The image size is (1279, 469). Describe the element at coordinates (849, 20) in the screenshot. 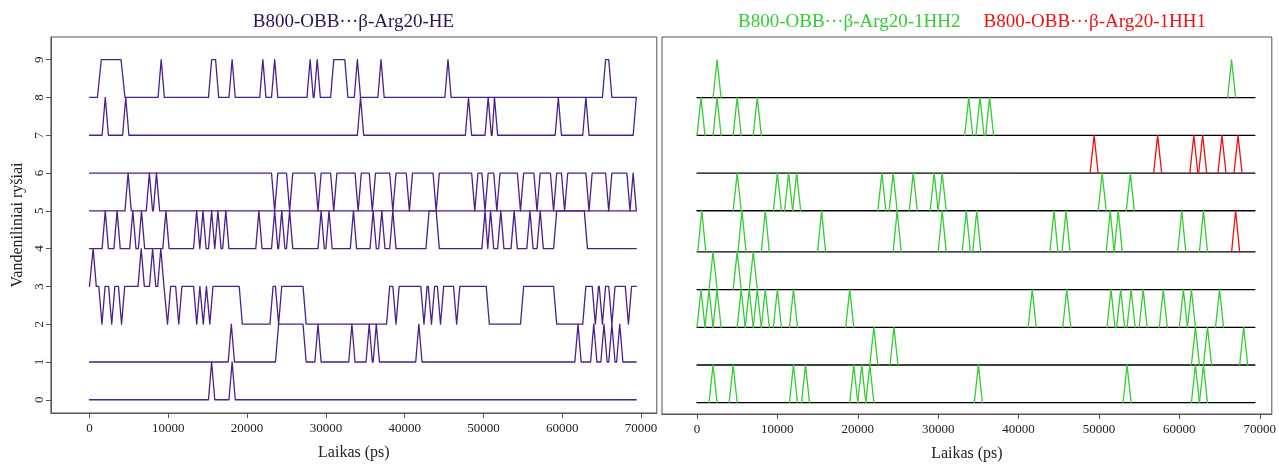

I see `text: B800-OBB···β-Arg20-1HH2` at that location.